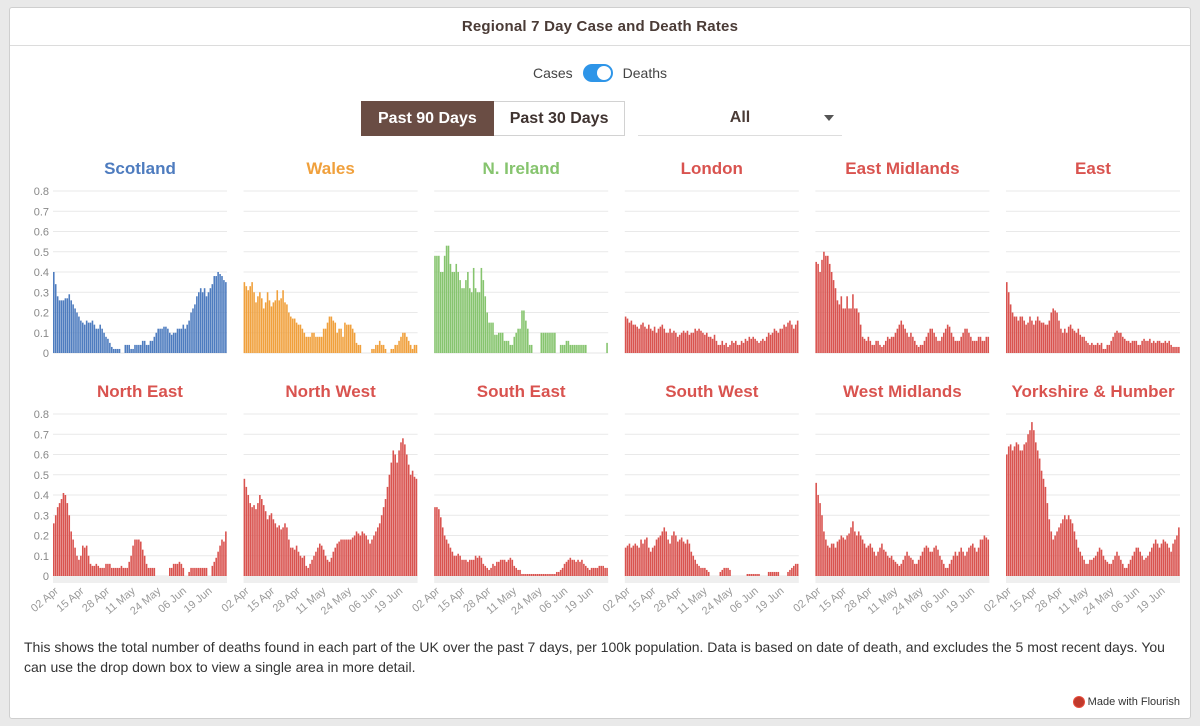  I want to click on region-dropdown: All, so click(740, 118).